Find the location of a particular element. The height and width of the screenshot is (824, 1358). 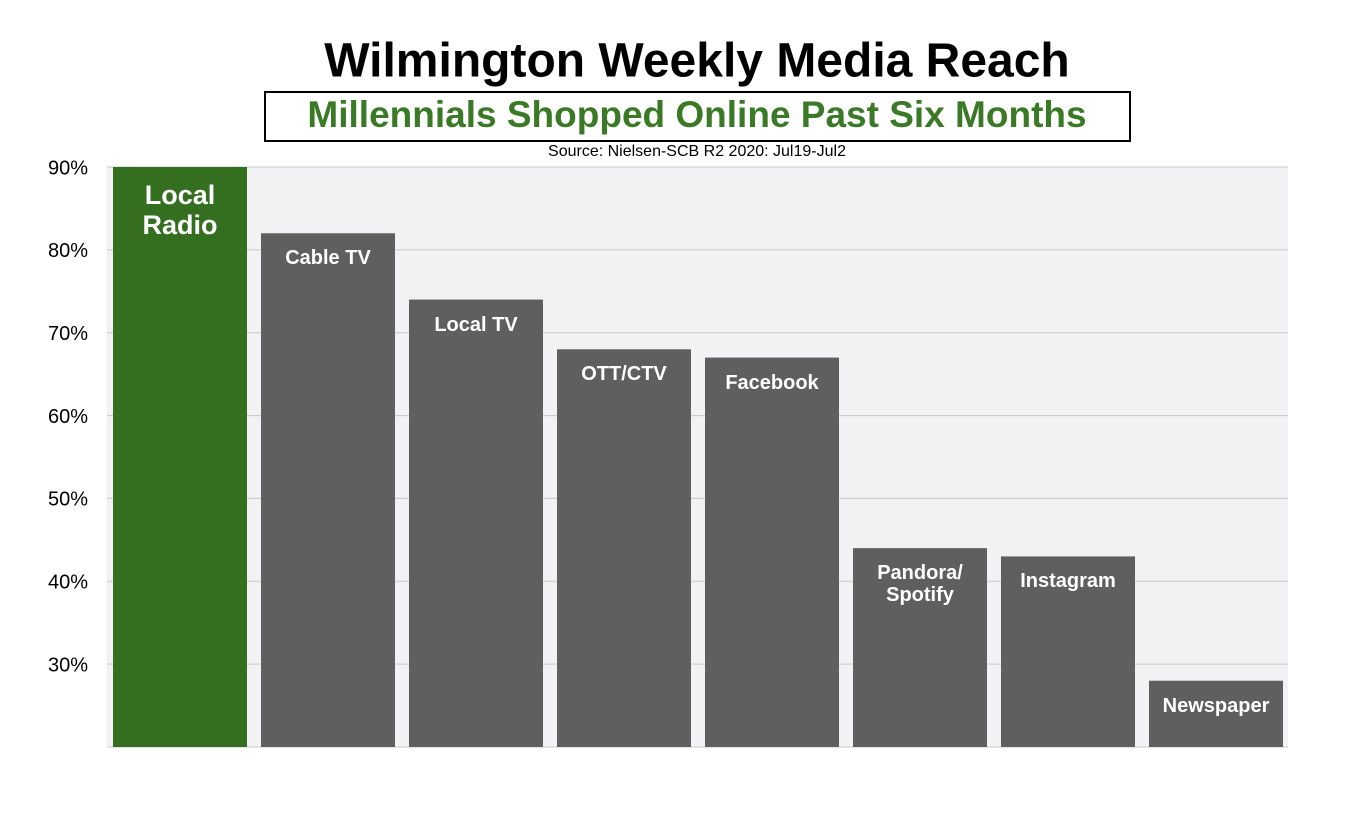

bar-label: Pandora/ Spotify is located at coordinates (920, 584).